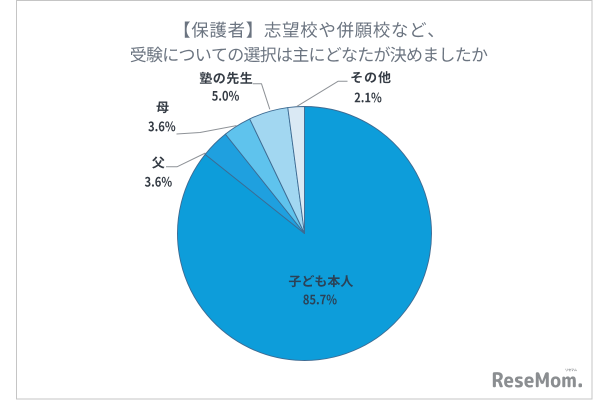  Describe the element at coordinates (226, 78) in the screenshot. I see `label-juku-name-glyphs` at that location.